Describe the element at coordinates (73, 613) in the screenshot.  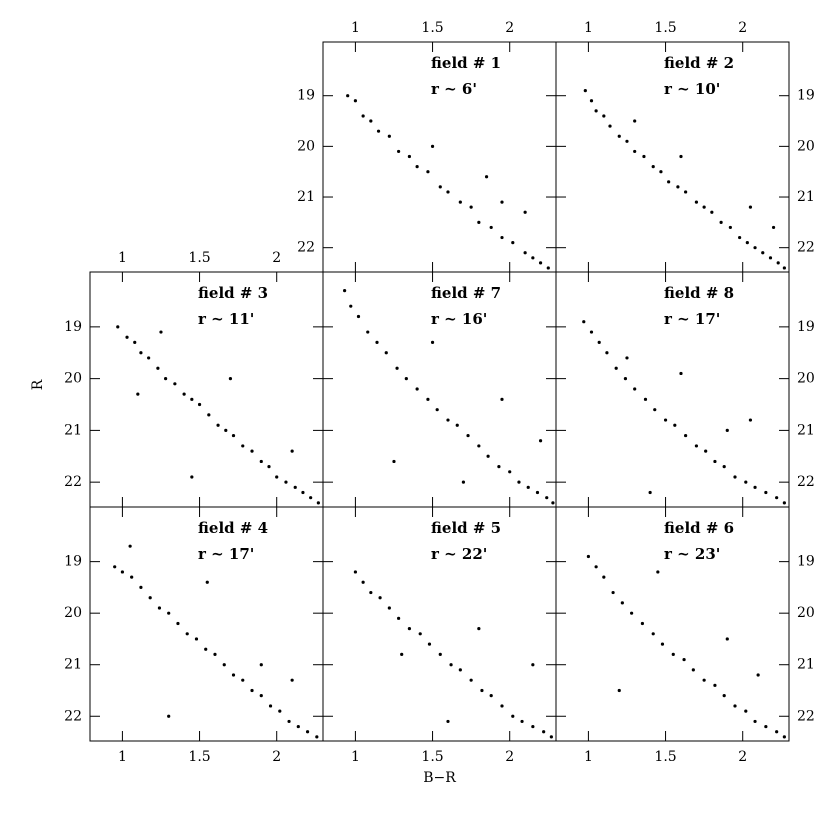
I see `y-tick-label: 20` at that location.